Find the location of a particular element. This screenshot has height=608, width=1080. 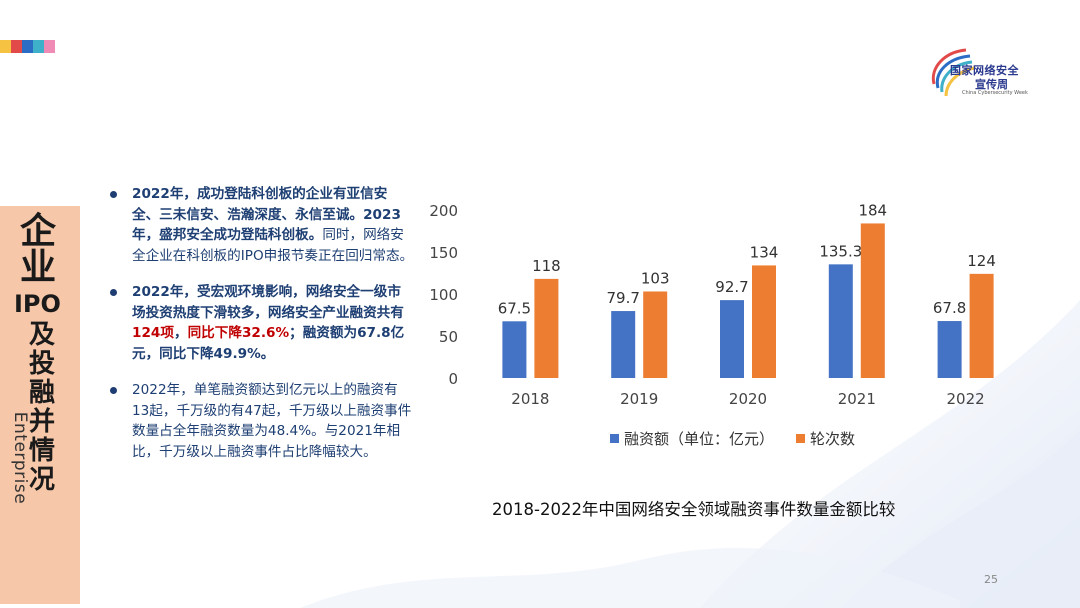

top-color-strip is located at coordinates (27, 46).